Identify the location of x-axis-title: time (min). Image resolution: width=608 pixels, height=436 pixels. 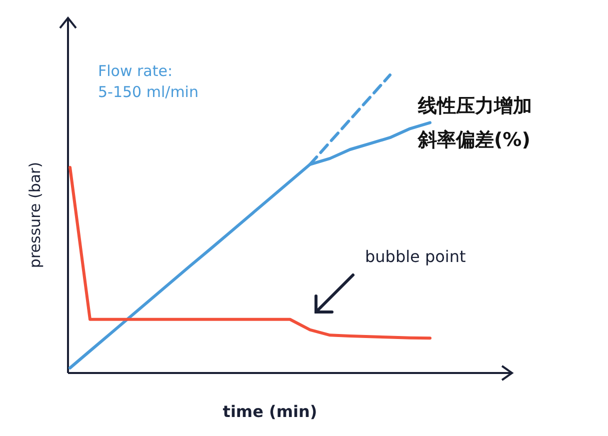
(270, 411).